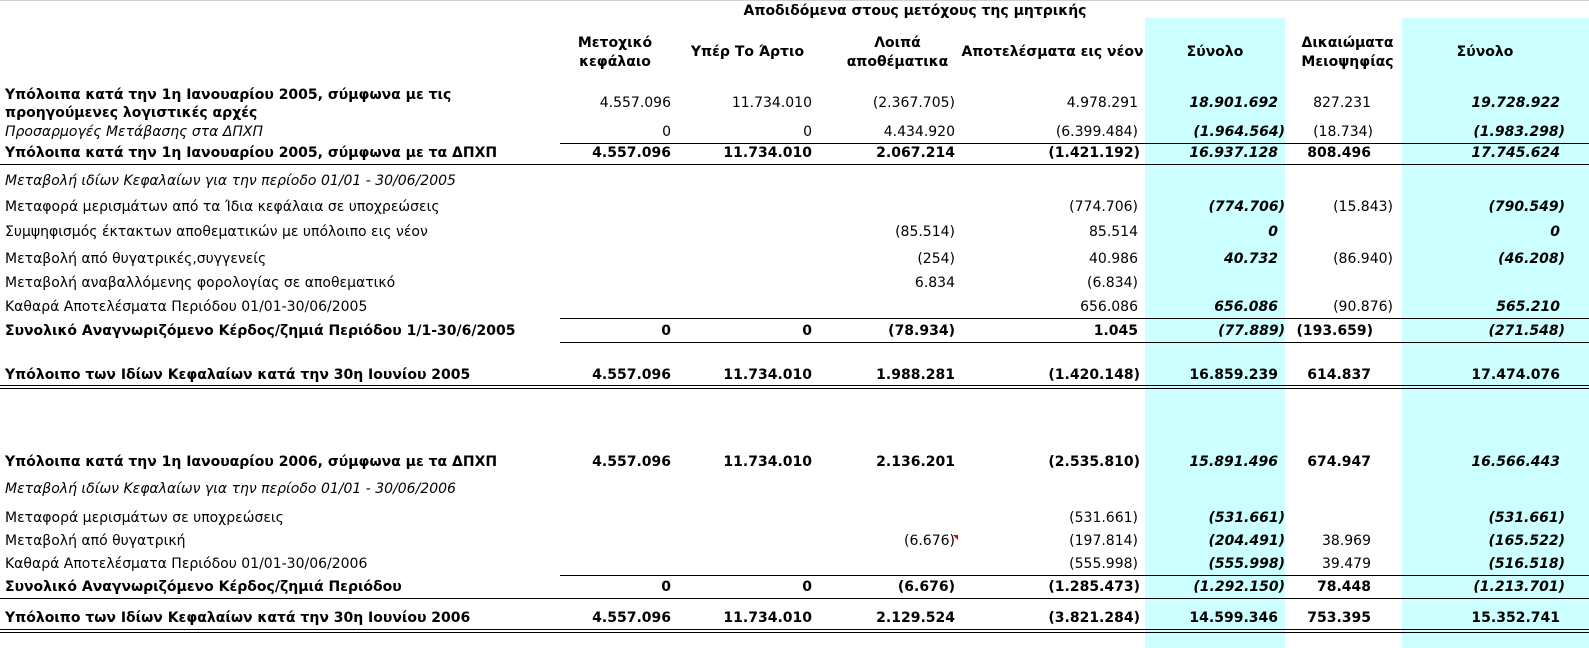  What do you see at coordinates (1250, 259) in the screenshot?
I see `cell-total: 40.732` at bounding box center [1250, 259].